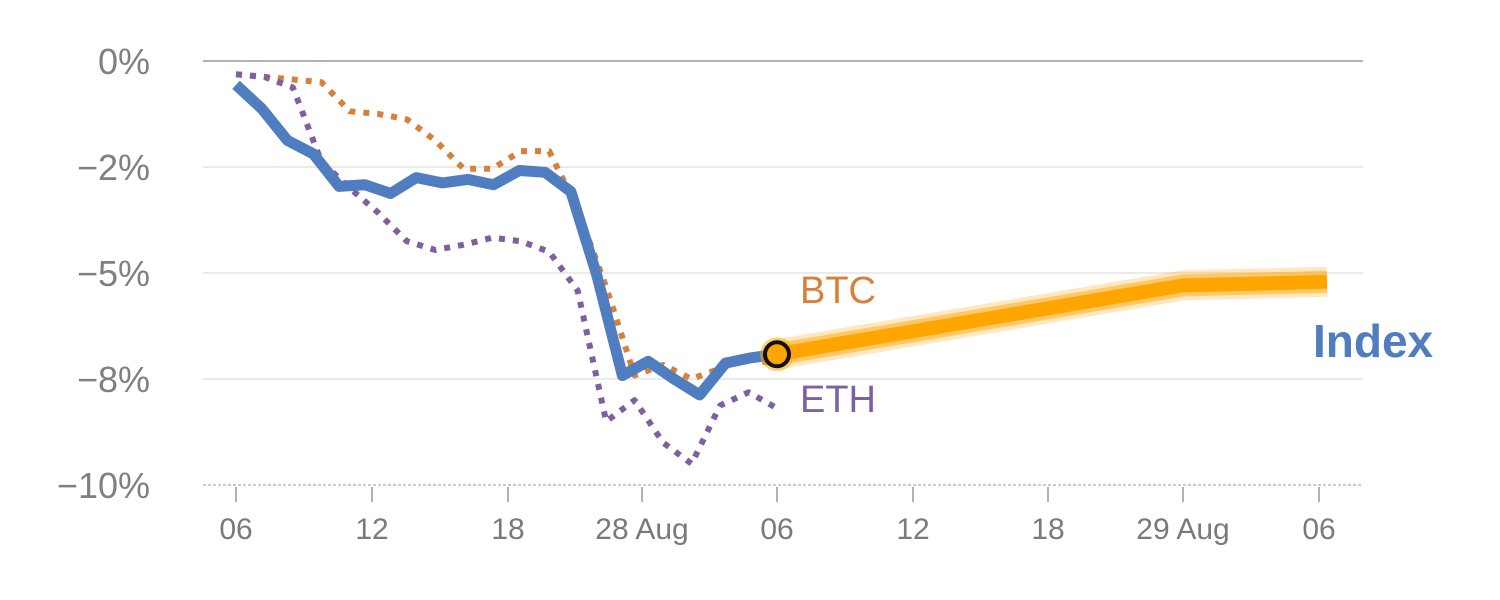 This screenshot has height=600, width=1500. What do you see at coordinates (838, 291) in the screenshot?
I see `label-btc: BTC` at bounding box center [838, 291].